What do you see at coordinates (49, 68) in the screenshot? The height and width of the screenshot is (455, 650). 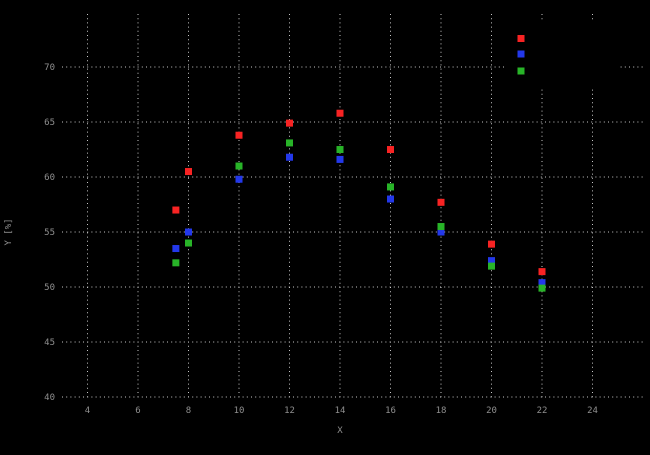 I see `y-tick-label: 70` at bounding box center [49, 68].